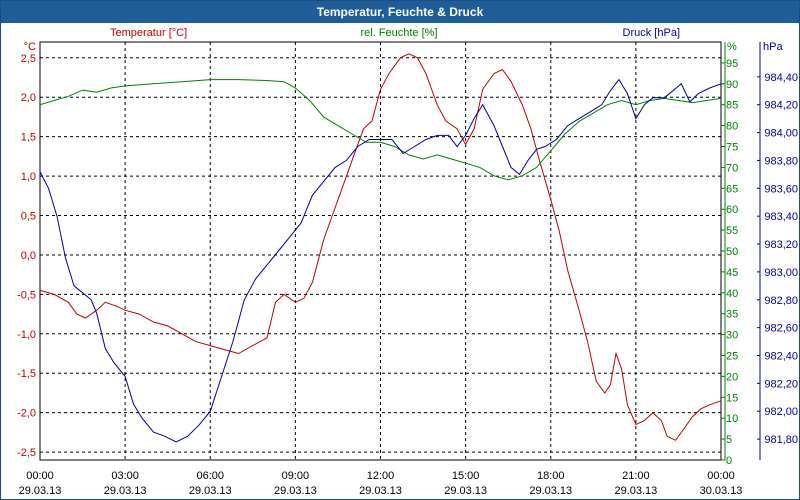  What do you see at coordinates (26, 453) in the screenshot?
I see `temperature-tick-label: -2,5` at bounding box center [26, 453].